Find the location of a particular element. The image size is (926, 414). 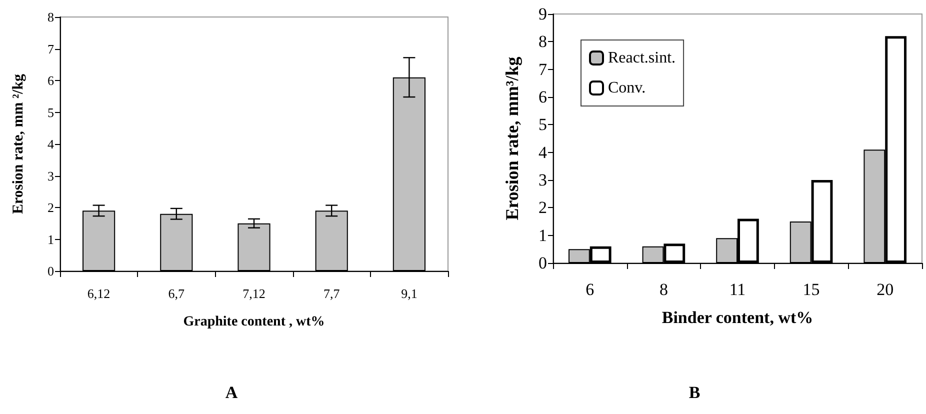

legend-label: React.sint. is located at coordinates (642, 58).